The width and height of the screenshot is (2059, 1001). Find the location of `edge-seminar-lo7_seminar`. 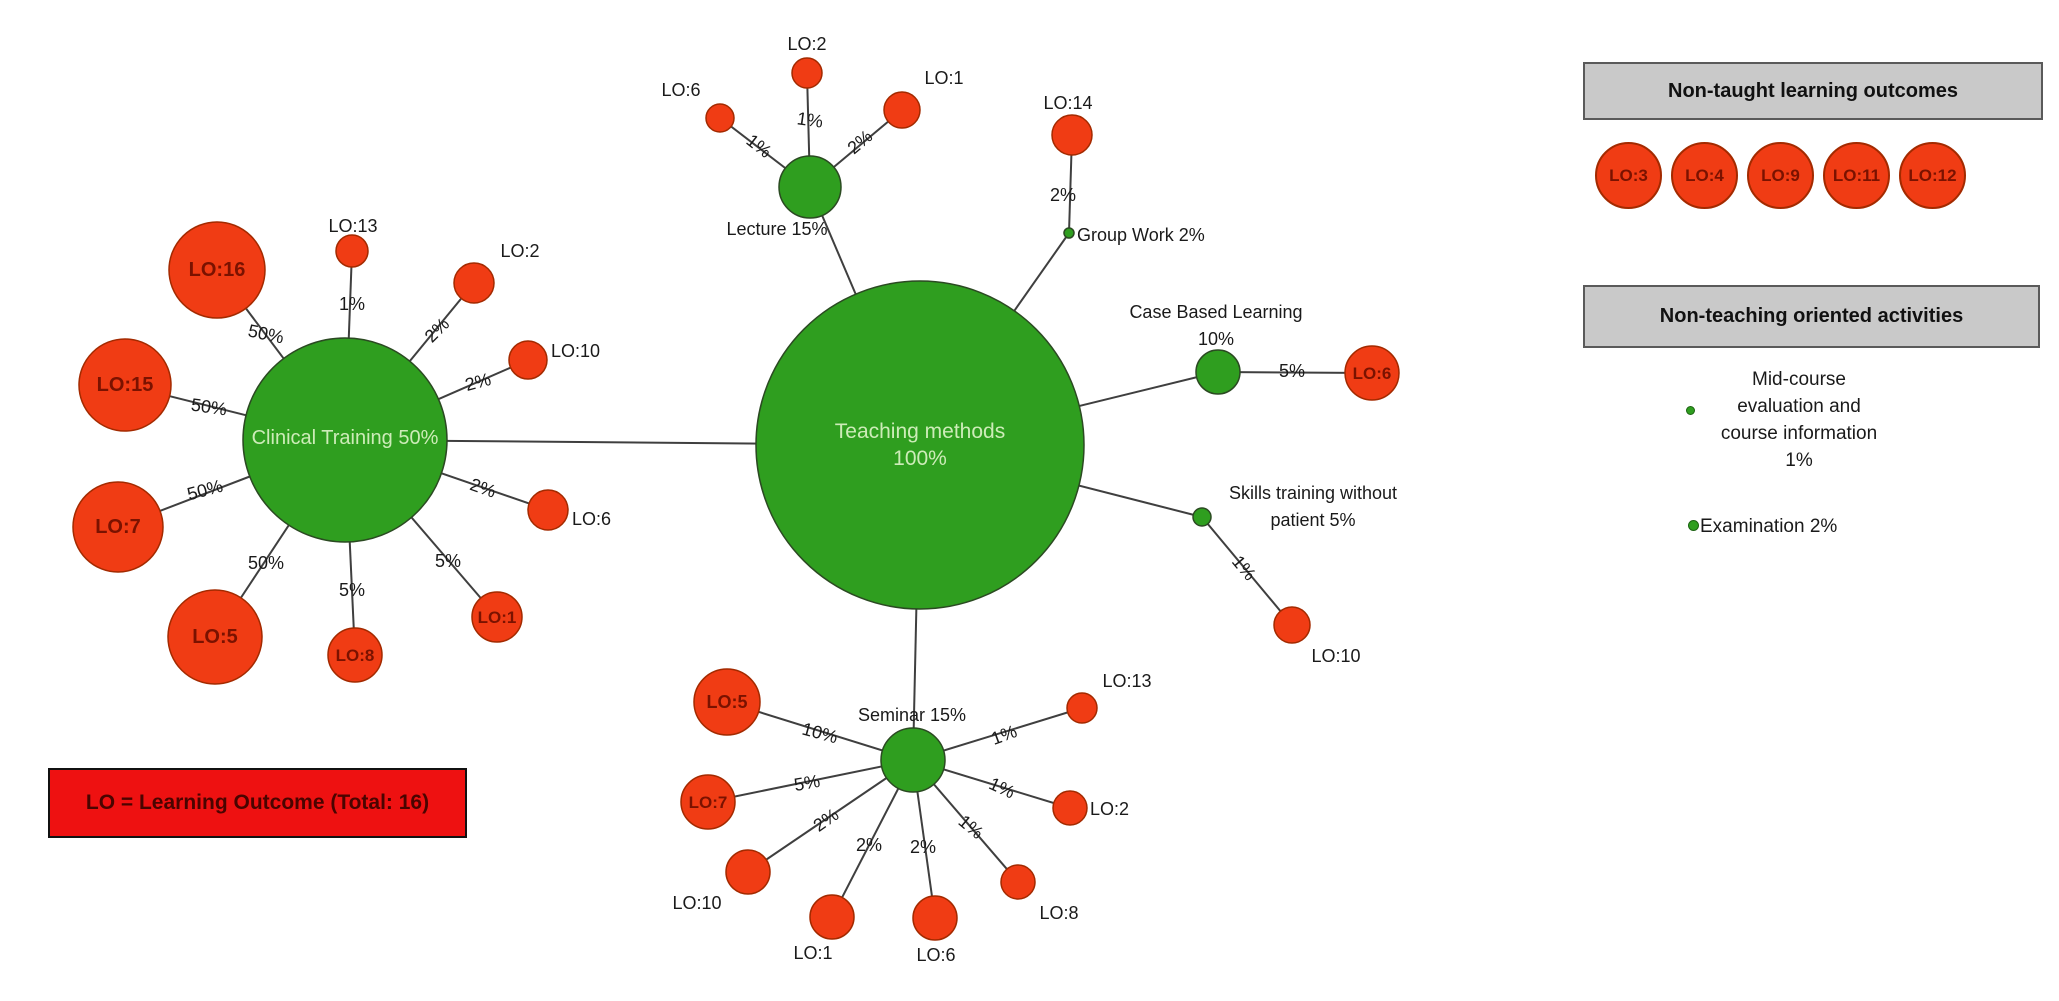

edge-seminar-lo7_seminar is located at coordinates (810, 781).